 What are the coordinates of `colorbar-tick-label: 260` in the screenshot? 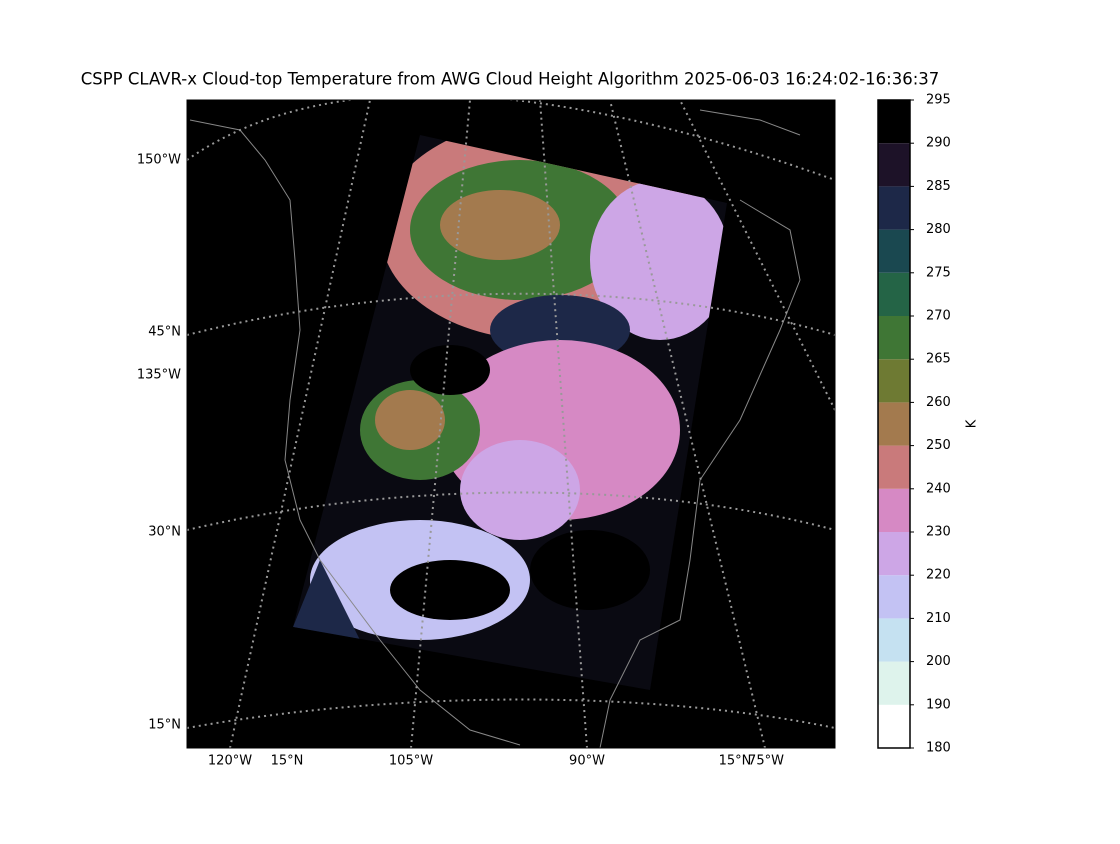 It's located at (938, 402).